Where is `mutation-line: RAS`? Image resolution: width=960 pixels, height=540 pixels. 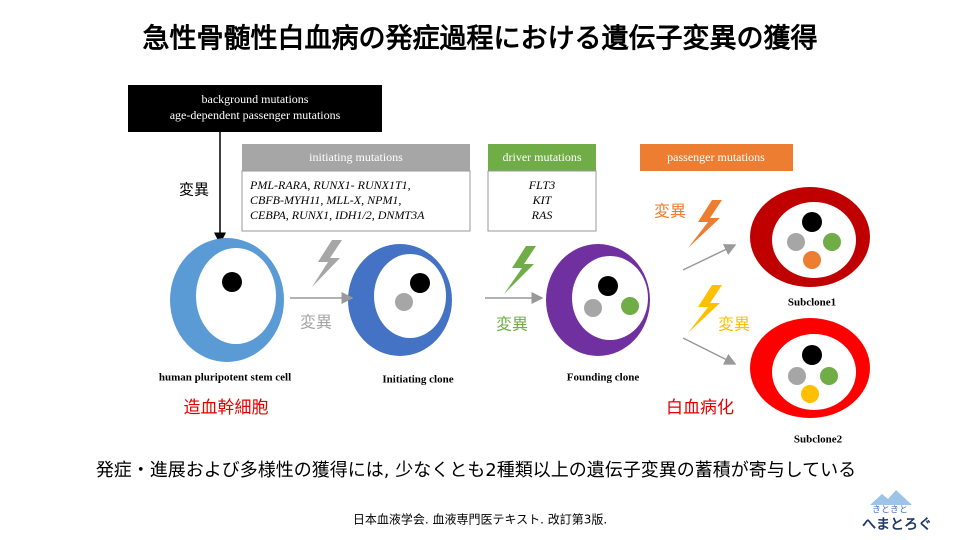 mutation-line: RAS is located at coordinates (542, 215).